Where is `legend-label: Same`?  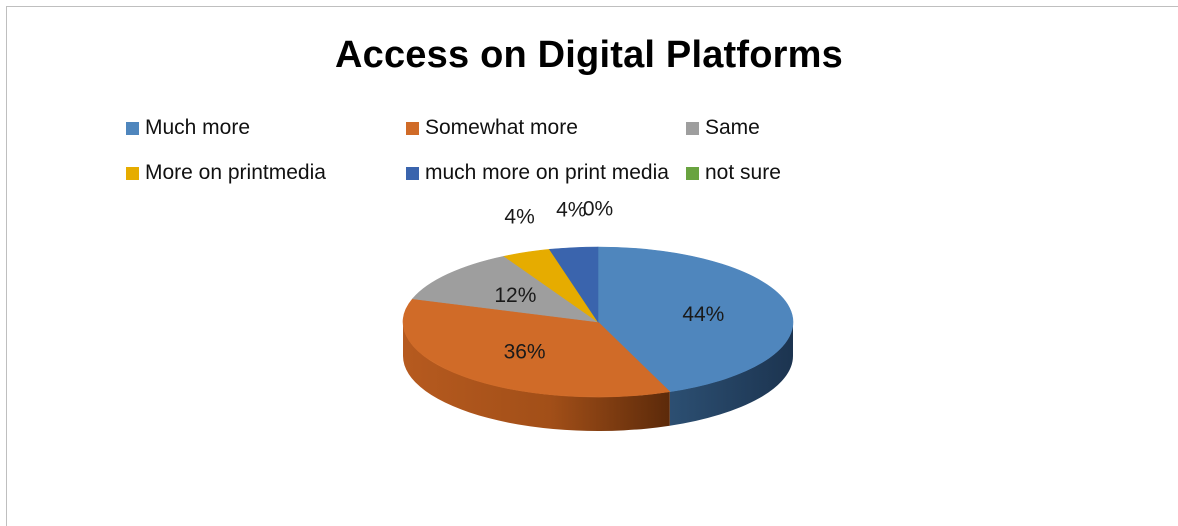
legend-label: Same is located at coordinates (732, 127).